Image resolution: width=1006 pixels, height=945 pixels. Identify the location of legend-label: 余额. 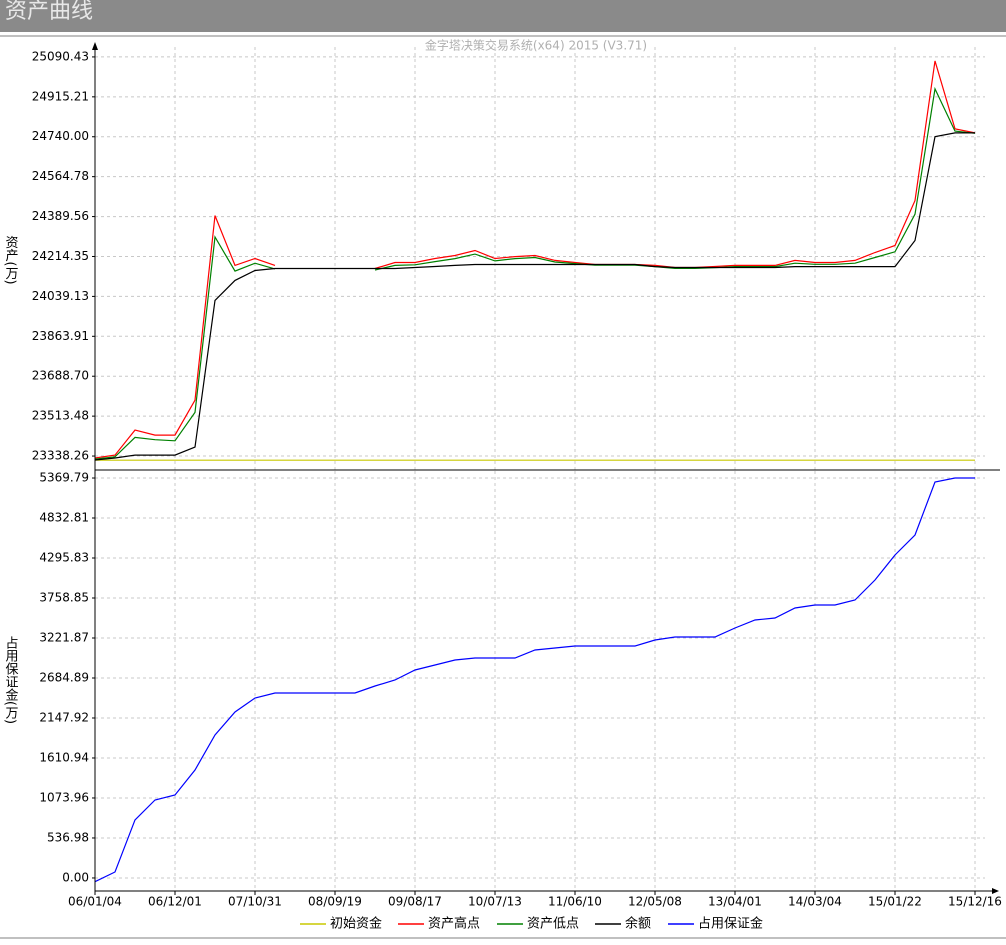
(638, 924).